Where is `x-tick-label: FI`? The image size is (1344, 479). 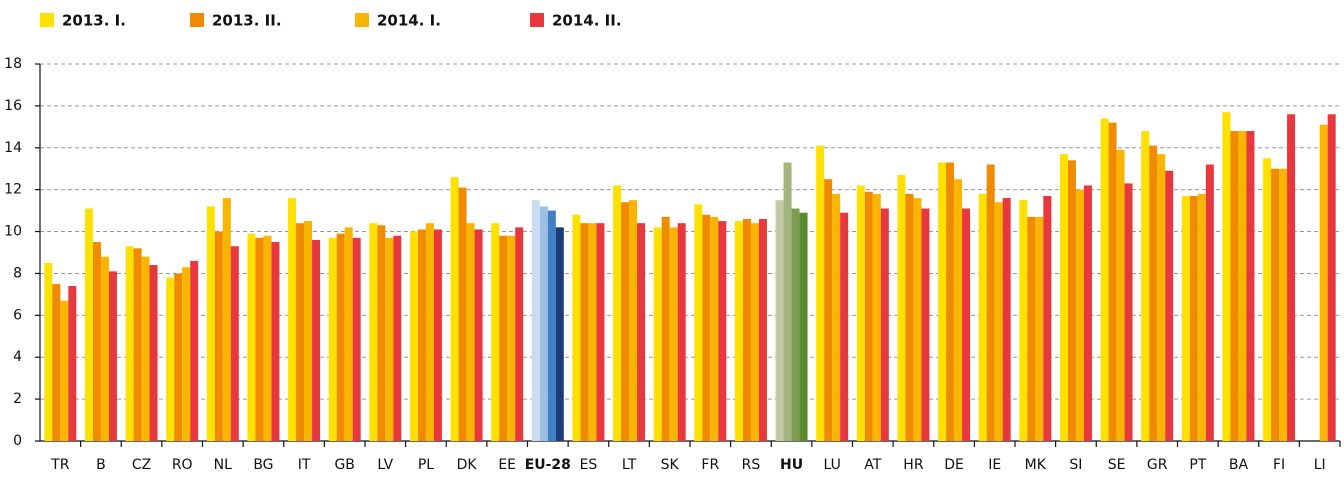 x-tick-label: FI is located at coordinates (1279, 465).